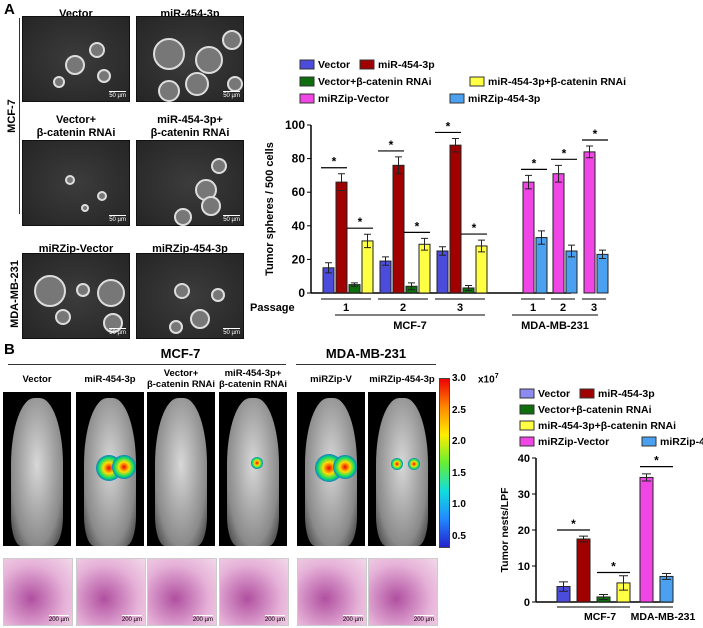 The image size is (703, 628). What do you see at coordinates (524, 531) in the screenshot?
I see `y-tick-label: 20` at bounding box center [524, 531].